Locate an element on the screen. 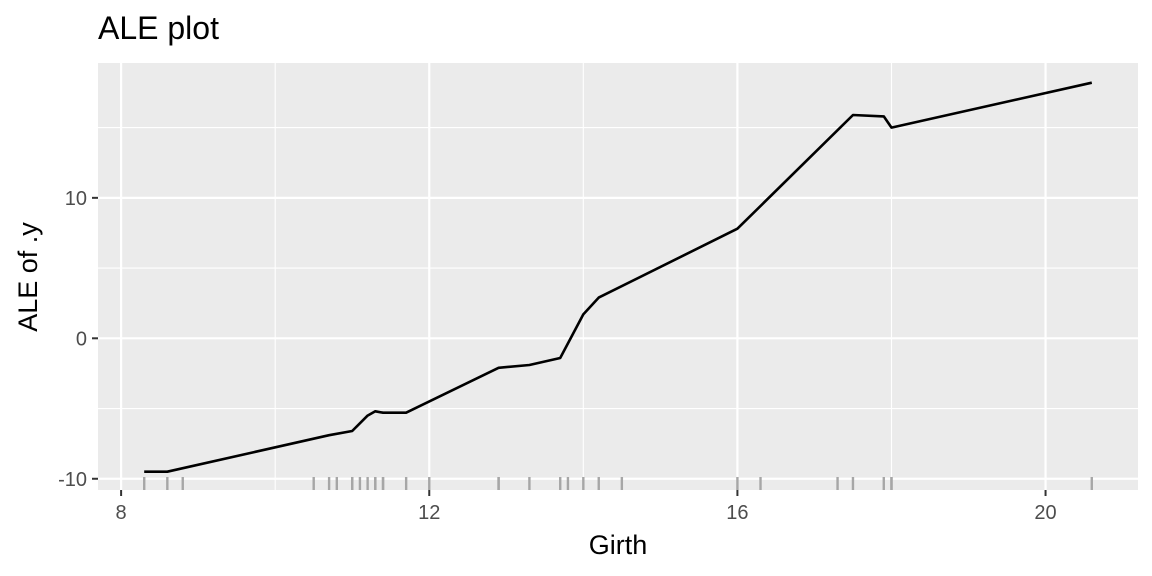 Image resolution: width=1152 pixels, height=576 pixels. y-tick-label: 0 is located at coordinates (81, 339).